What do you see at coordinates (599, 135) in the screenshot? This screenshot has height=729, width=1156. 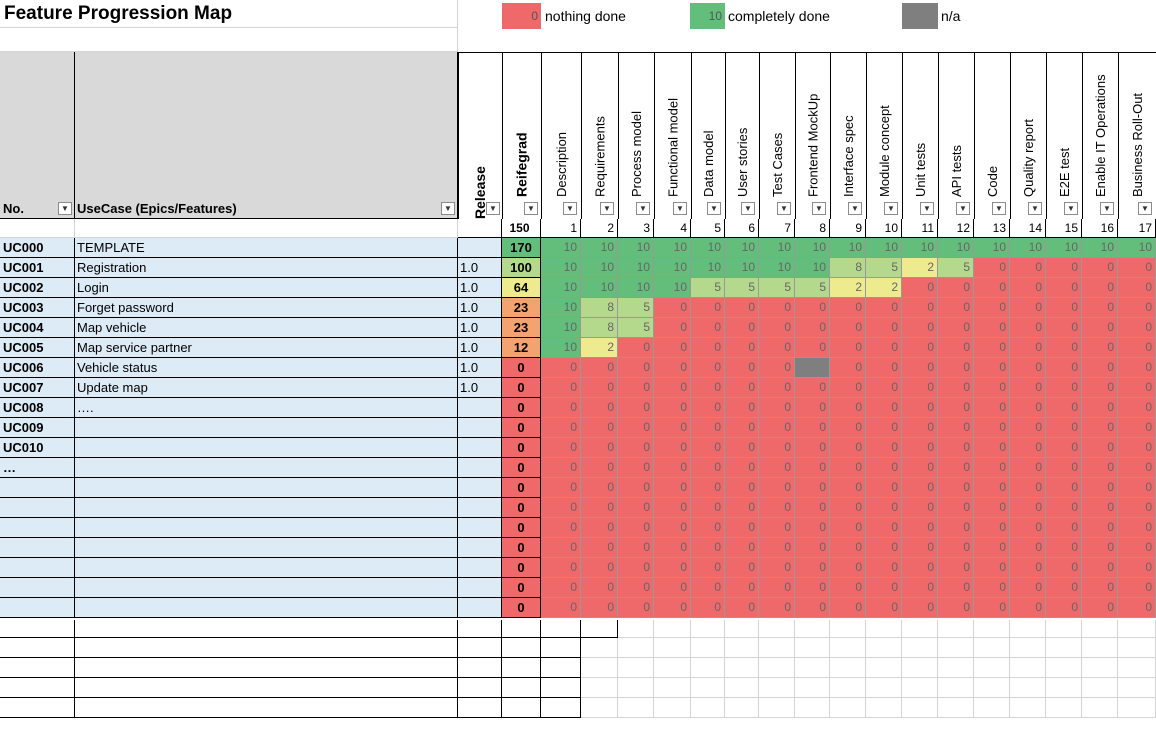 I see `header-task-2: Requirements` at bounding box center [599, 135].